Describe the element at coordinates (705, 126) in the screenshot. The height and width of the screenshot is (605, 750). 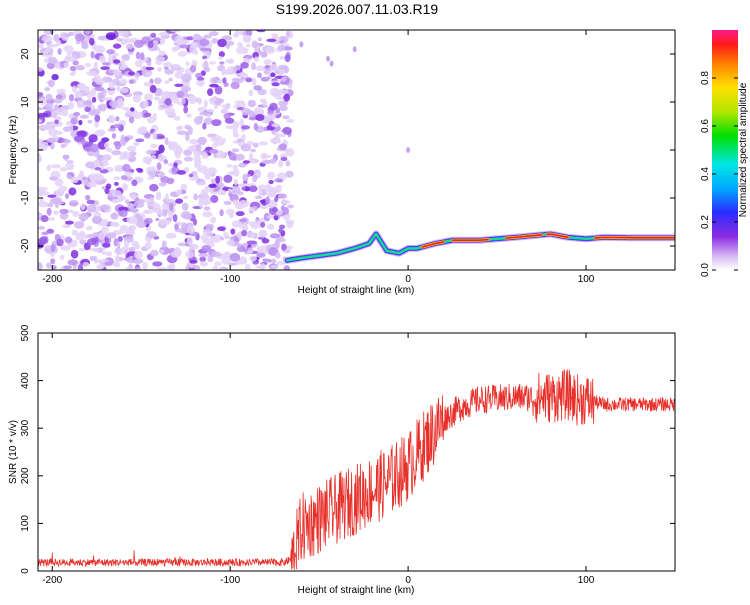
I see `colorbar-tick-label: 0.6` at that location.